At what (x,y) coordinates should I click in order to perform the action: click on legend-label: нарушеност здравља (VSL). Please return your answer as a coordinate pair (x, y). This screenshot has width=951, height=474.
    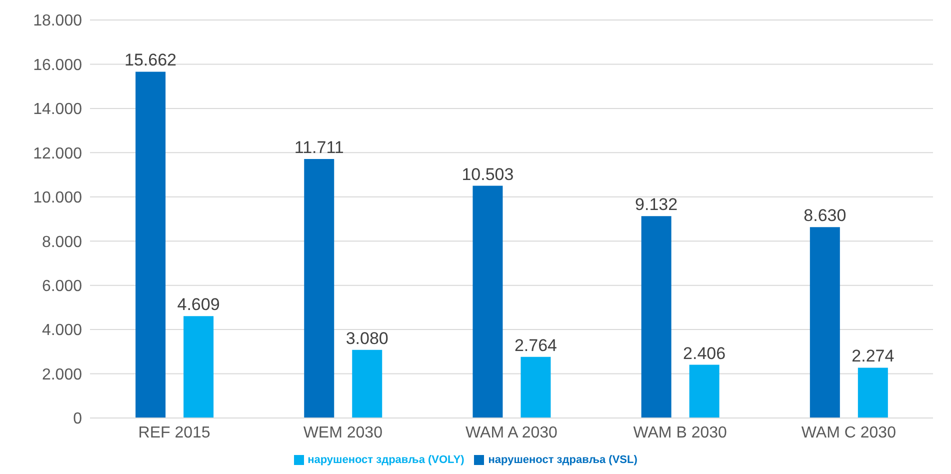
    Looking at the image, I should click on (563, 460).